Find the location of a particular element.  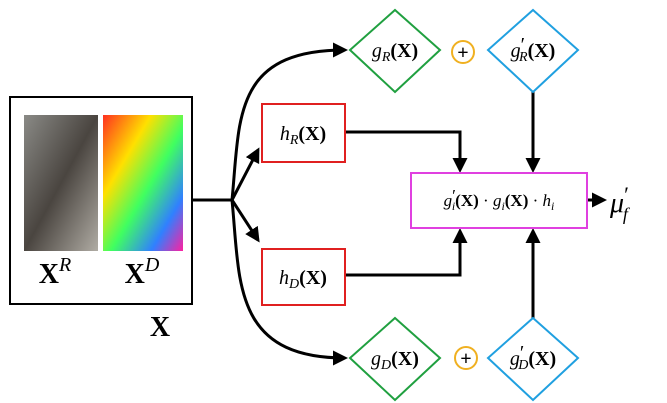

gp-r-label: g′ R(X) is located at coordinates (533, 49).